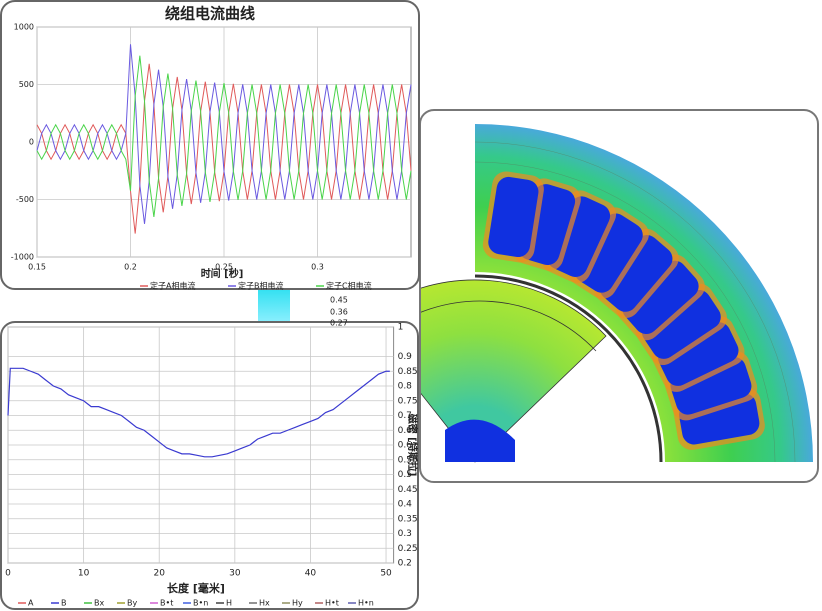  I want to click on y-tick-label: 0.45, so click(408, 490).